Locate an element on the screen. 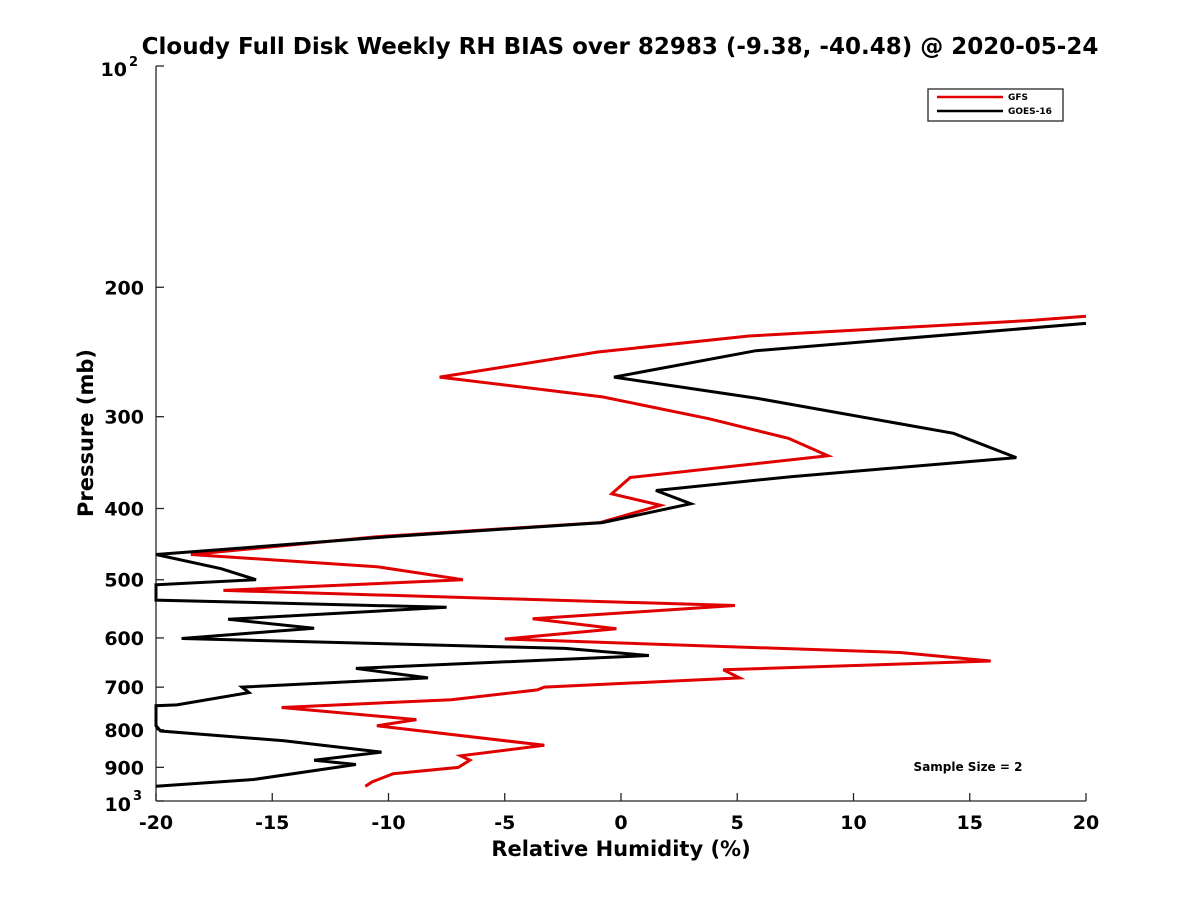  x-tick-label: 10 is located at coordinates (853, 823).